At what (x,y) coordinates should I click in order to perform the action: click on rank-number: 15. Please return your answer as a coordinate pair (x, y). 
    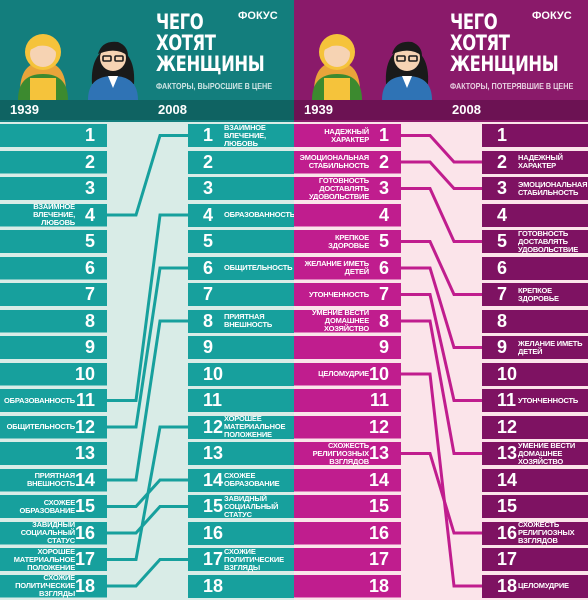
    Looking at the image, I should click on (378, 506).